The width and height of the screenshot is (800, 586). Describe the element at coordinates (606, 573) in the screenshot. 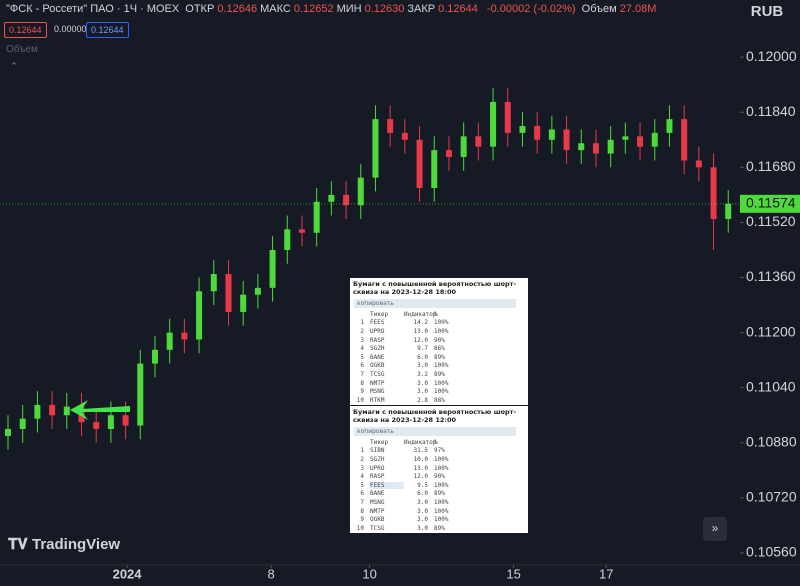

I see `x-tick-label: 17` at that location.